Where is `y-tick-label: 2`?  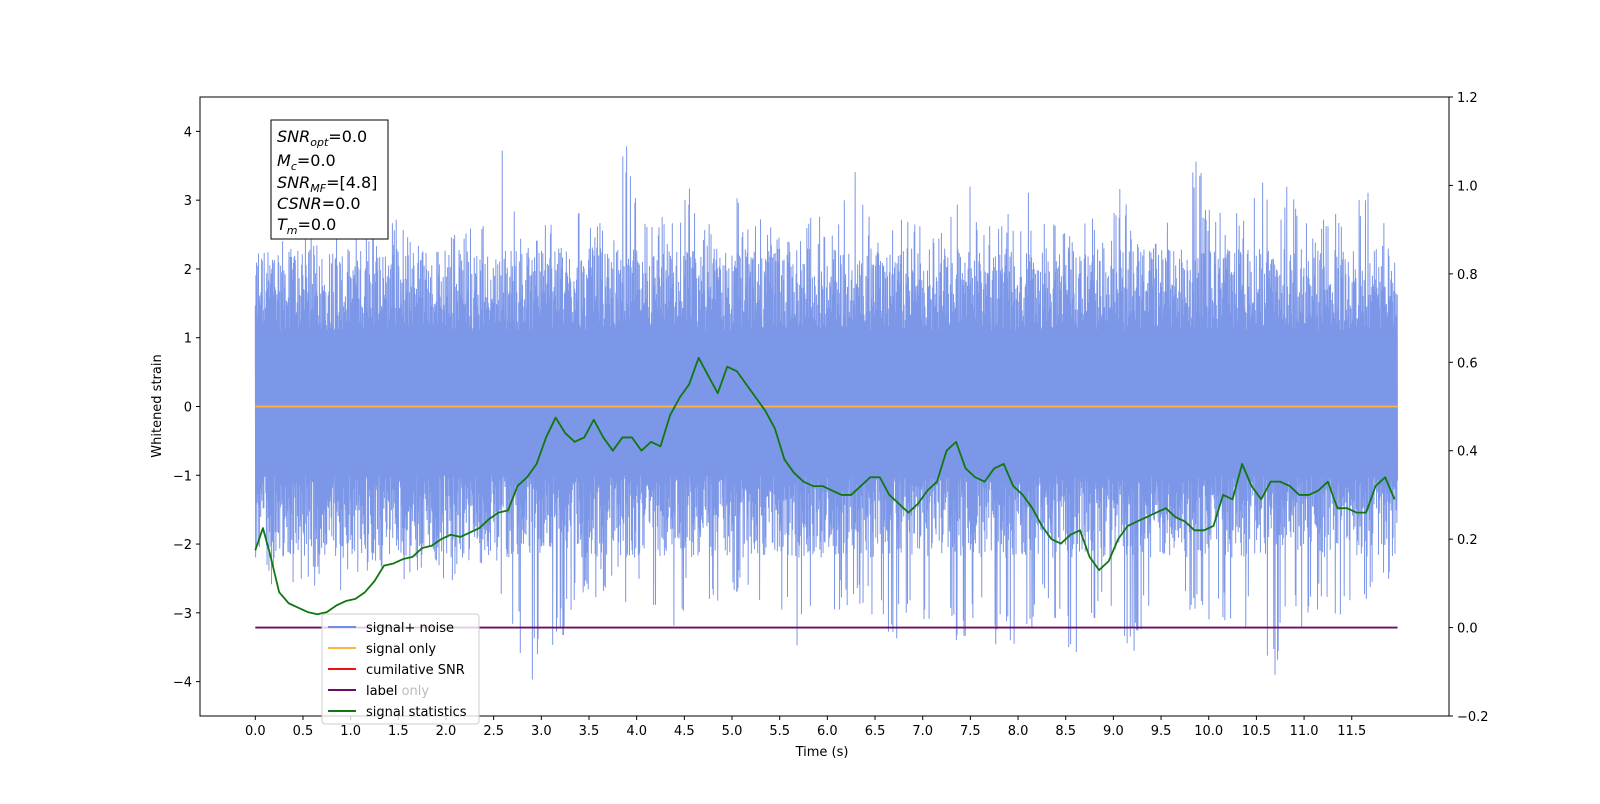 y-tick-label: 2 is located at coordinates (188, 270).